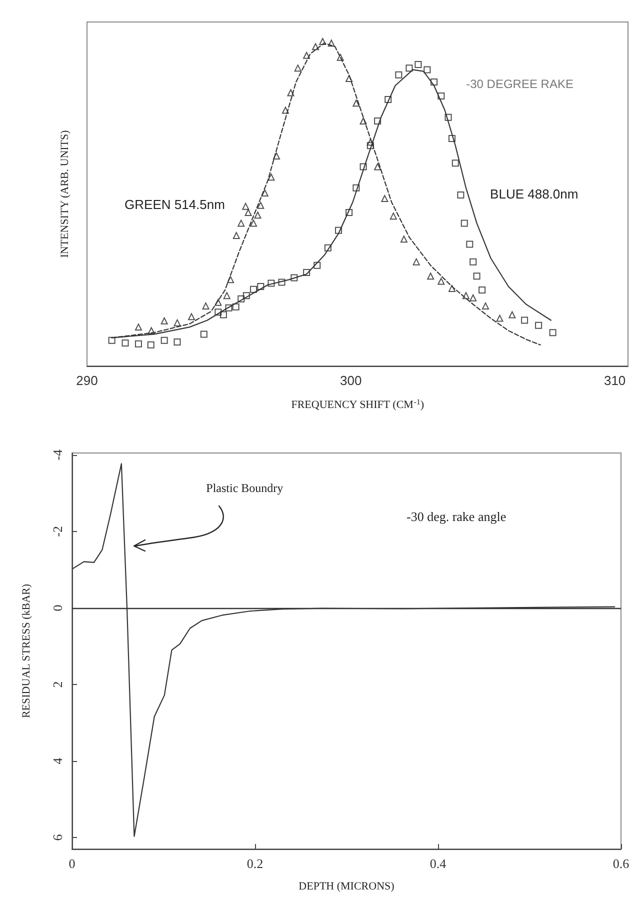 Image resolution: width=641 pixels, height=901 pixels. Describe the element at coordinates (438, 863) in the screenshot. I see `x-tick-label: 0.4` at that location.